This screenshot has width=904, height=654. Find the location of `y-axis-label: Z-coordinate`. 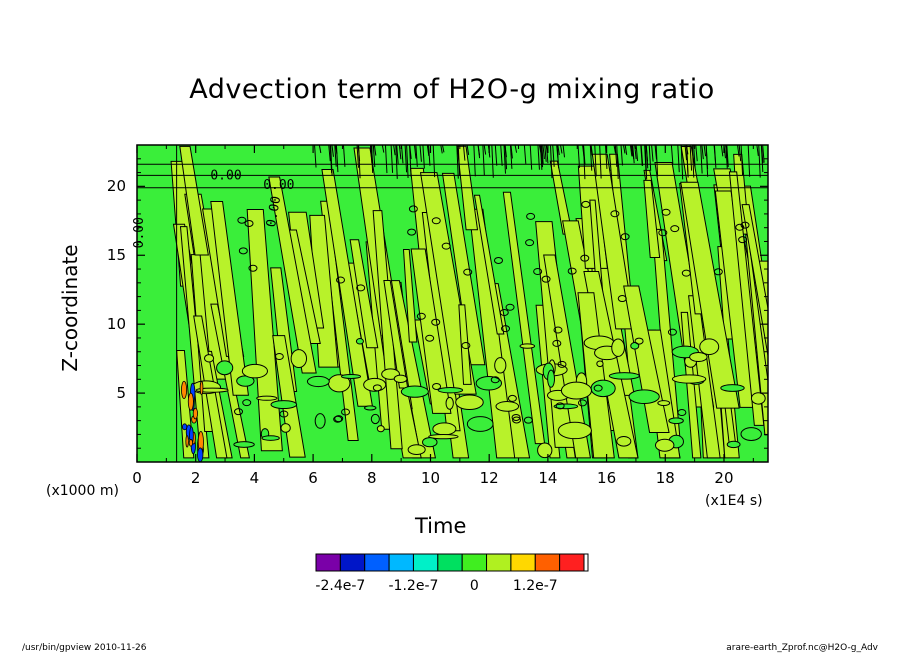

y-axis-label: Z-coordinate is located at coordinates (70, 308).